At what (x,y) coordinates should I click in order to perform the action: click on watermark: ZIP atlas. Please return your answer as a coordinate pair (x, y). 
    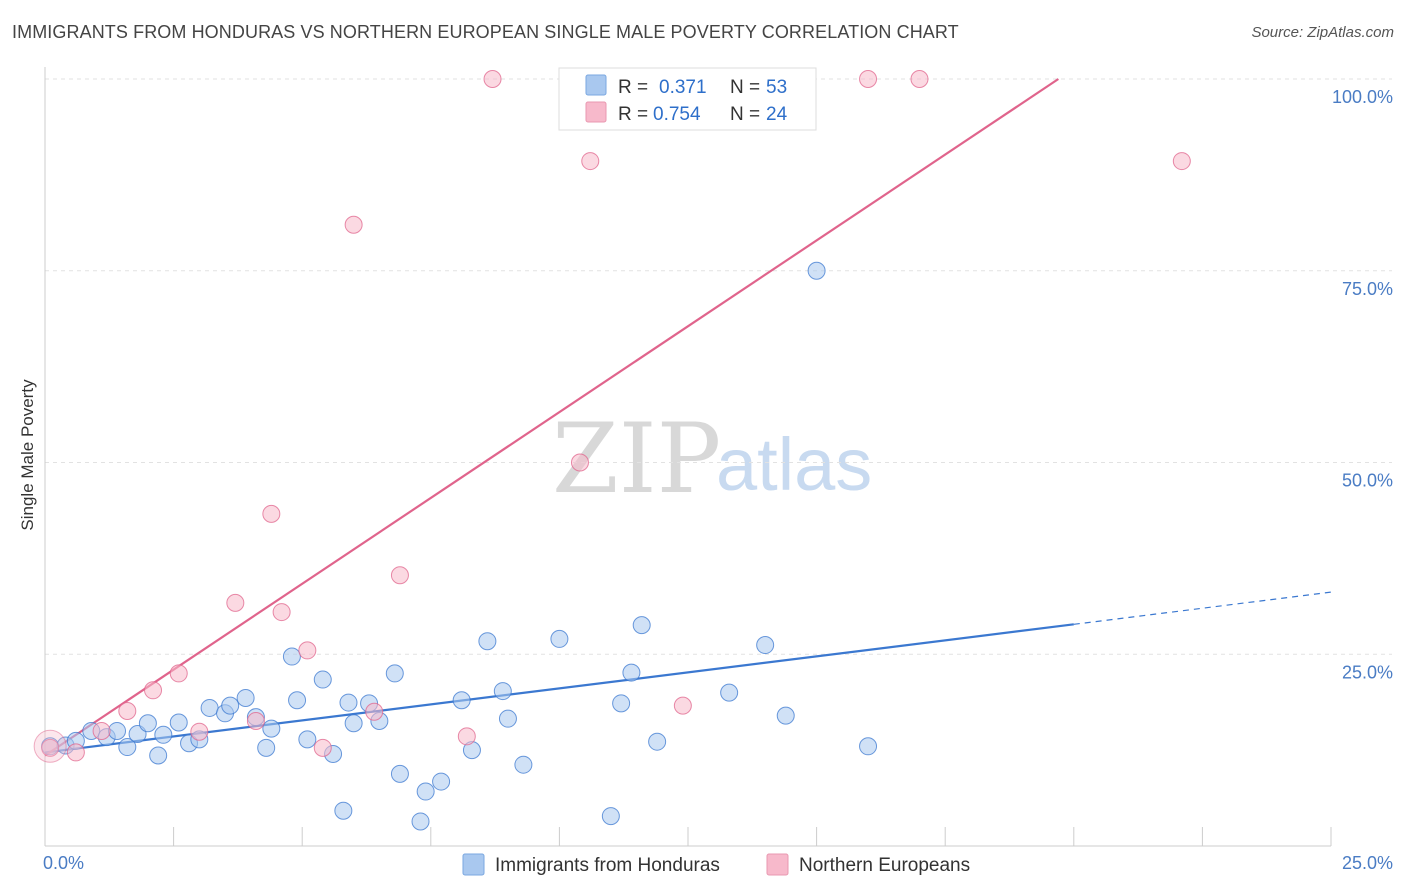
    Looking at the image, I should click on (712, 459).